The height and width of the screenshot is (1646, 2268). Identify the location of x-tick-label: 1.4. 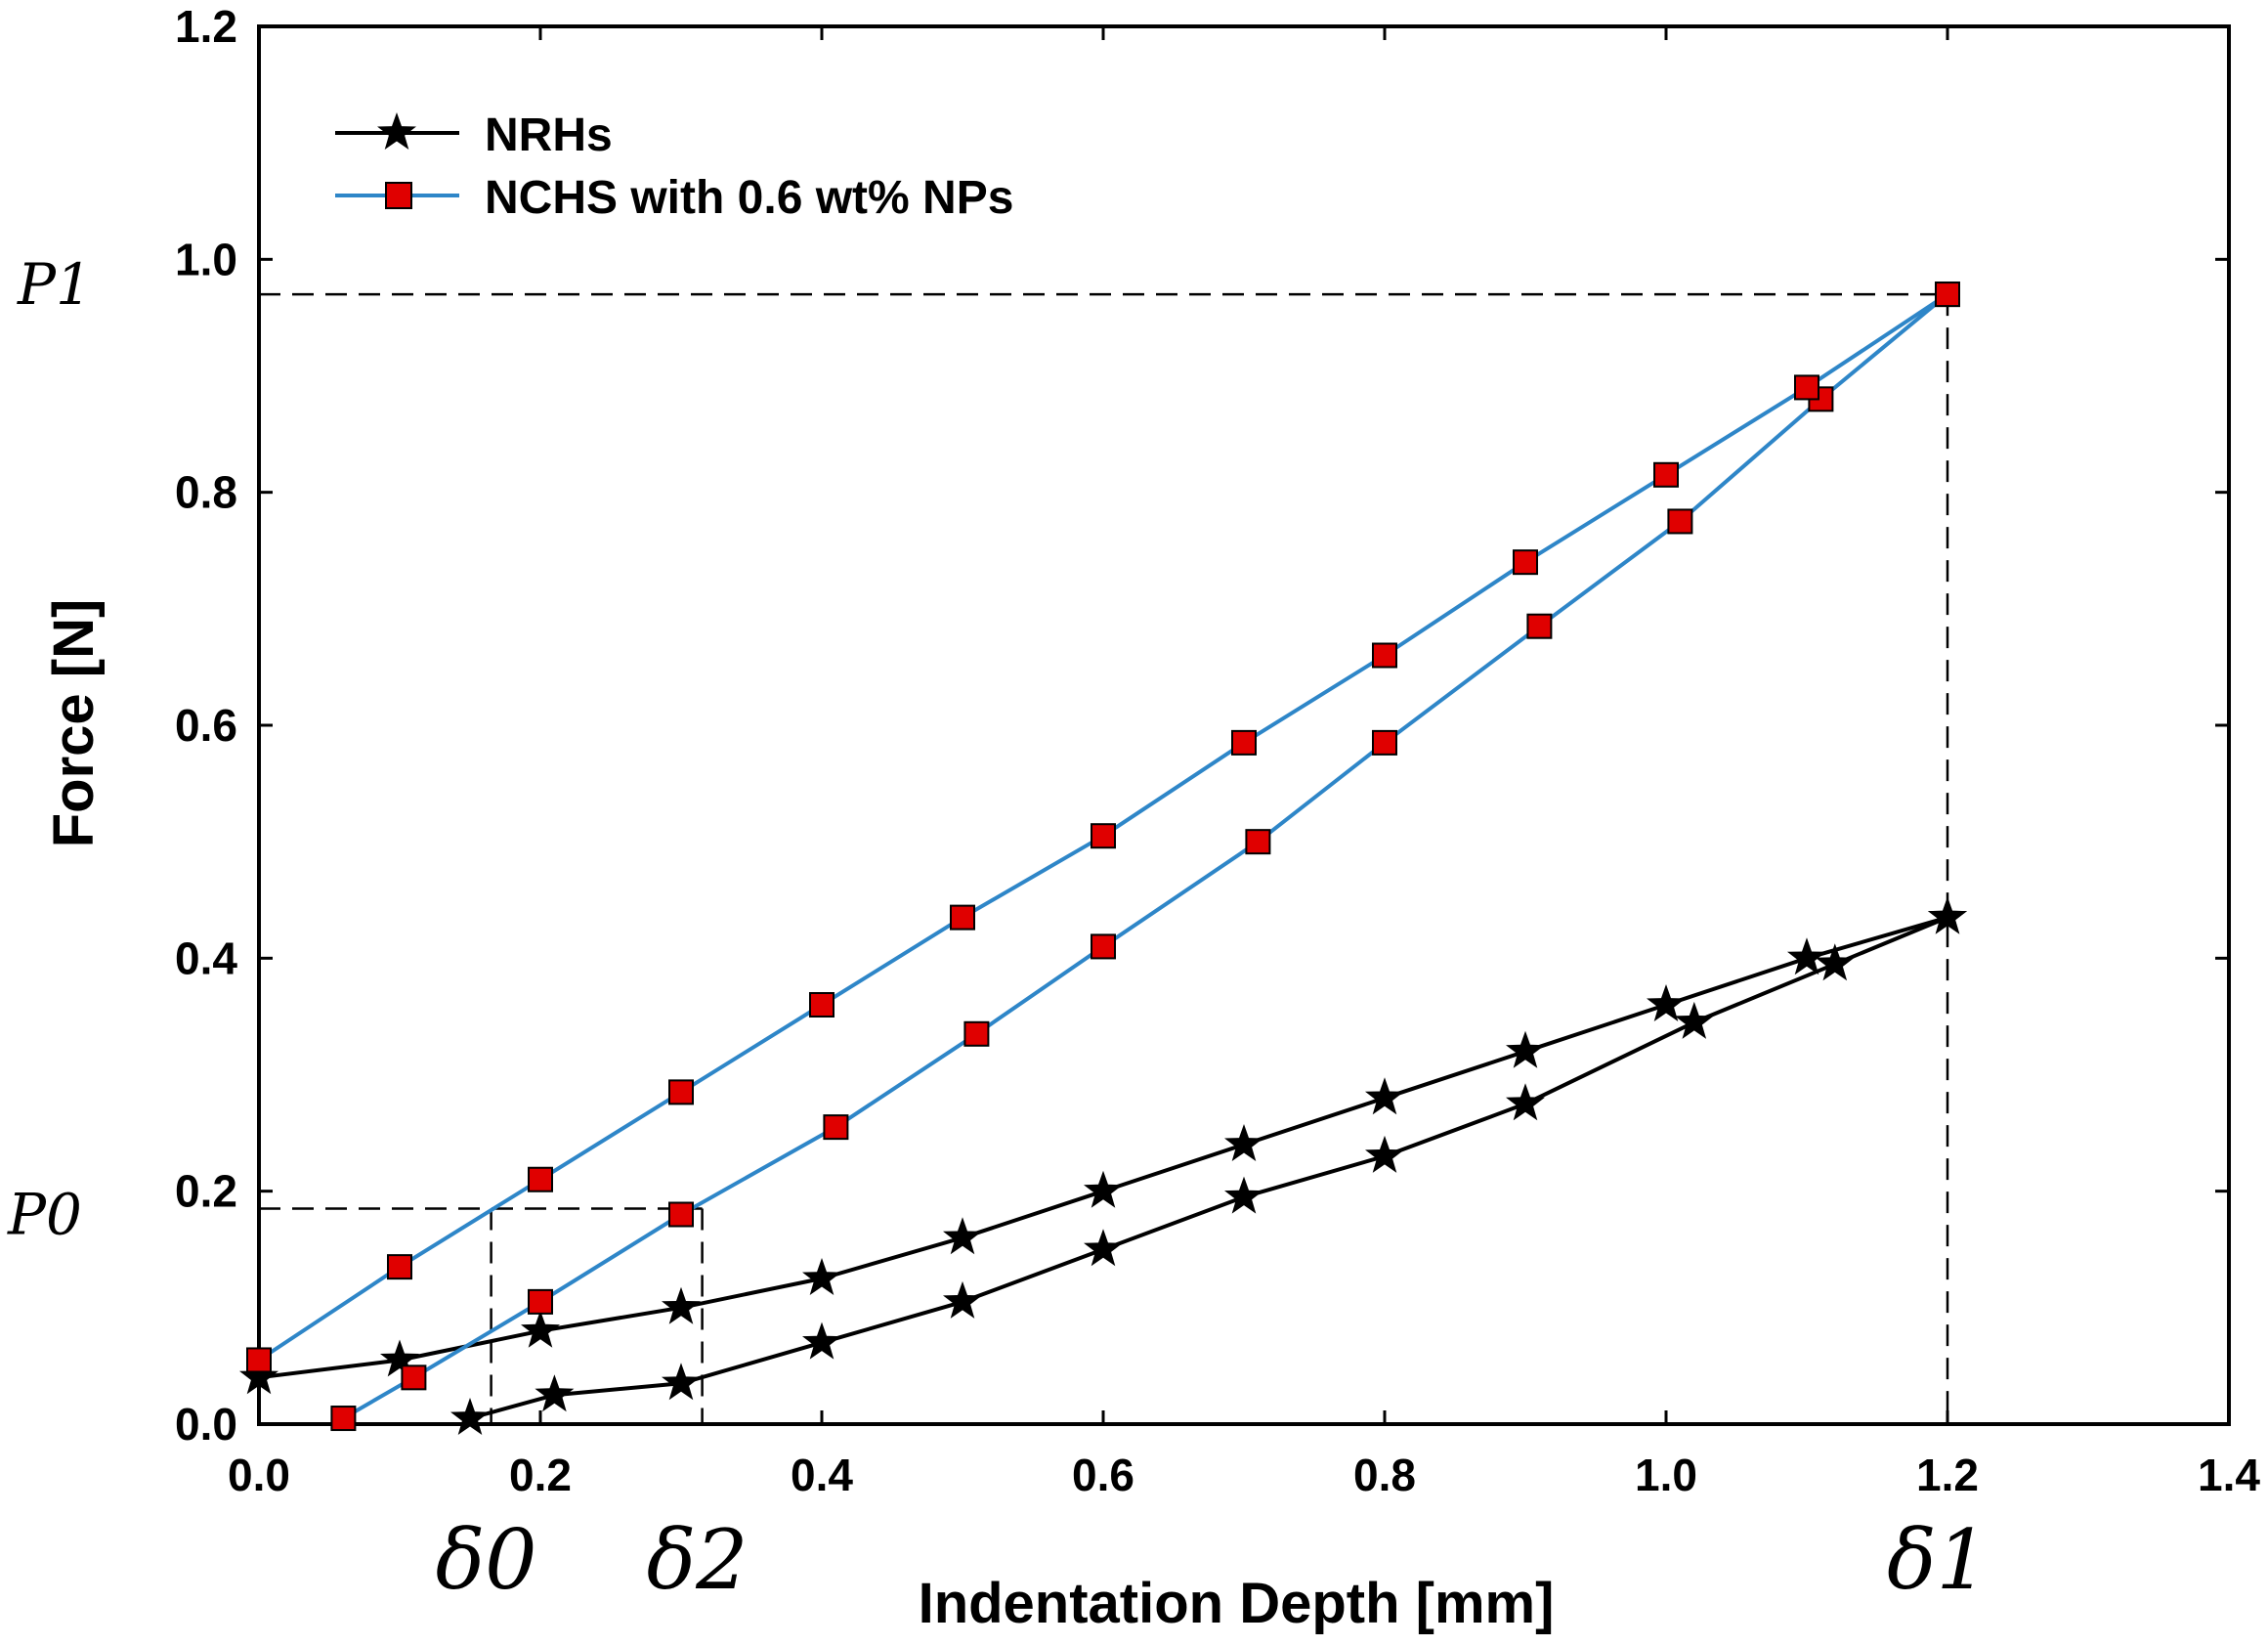
(2229, 1475).